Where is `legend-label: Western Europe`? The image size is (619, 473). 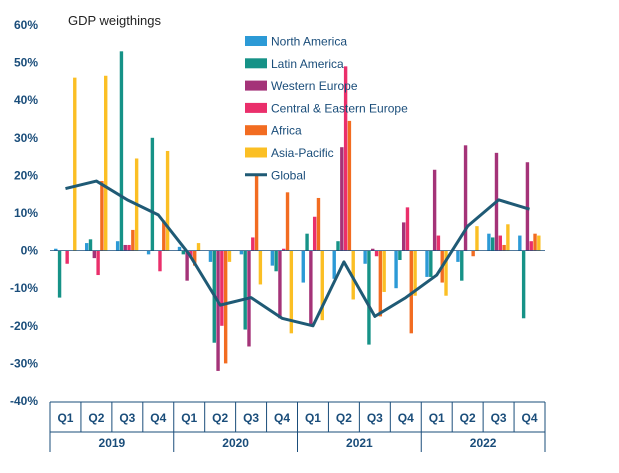
legend-label: Western Europe is located at coordinates (314, 86).